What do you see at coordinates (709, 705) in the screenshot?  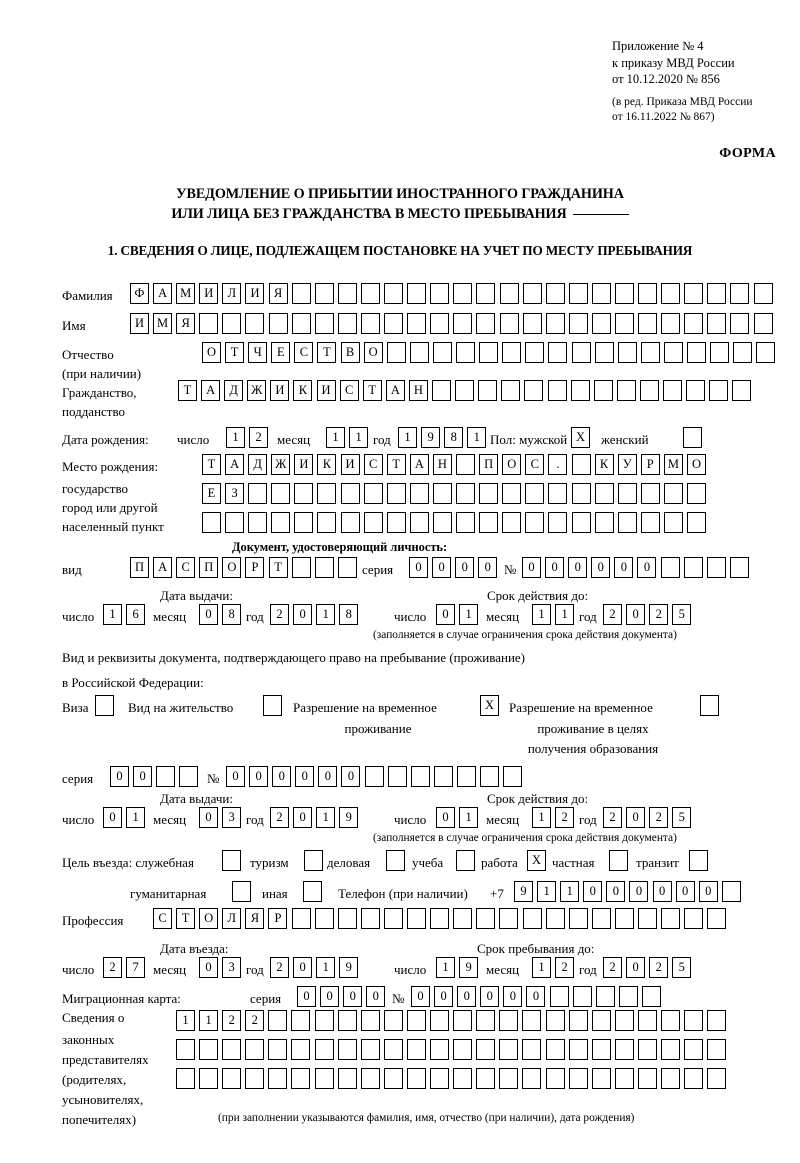 I see `temp-residence-edu-checkbox` at bounding box center [709, 705].